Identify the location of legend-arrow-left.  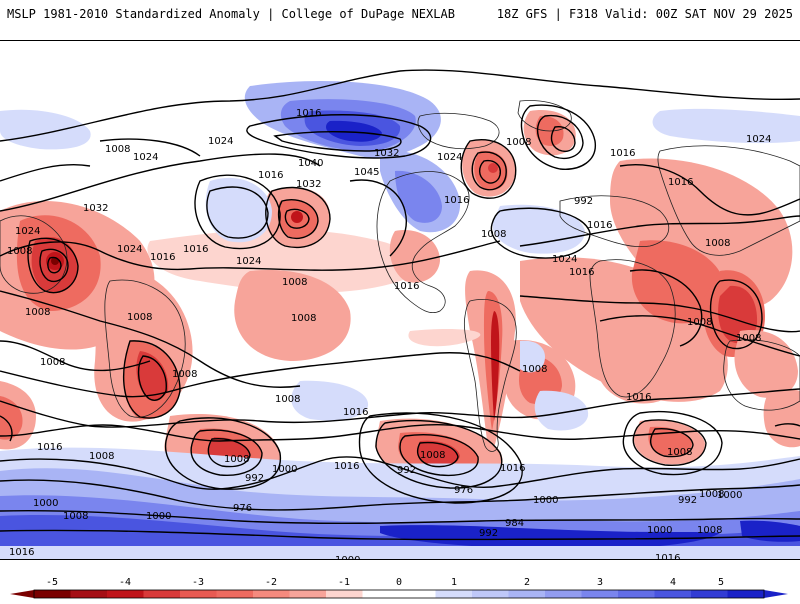
(22, 594).